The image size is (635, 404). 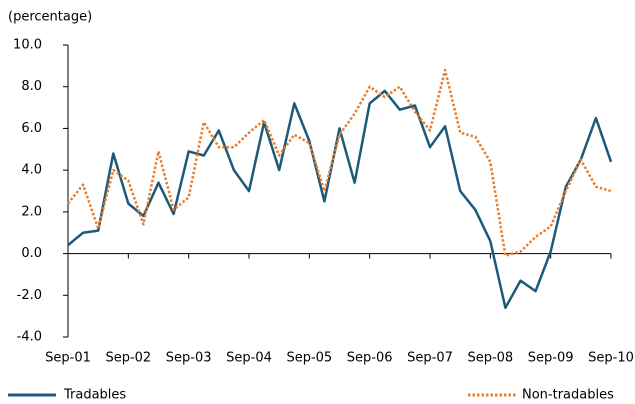 What do you see at coordinates (31, 211) in the screenshot?
I see `y-tick-label: 2.0` at bounding box center [31, 211].